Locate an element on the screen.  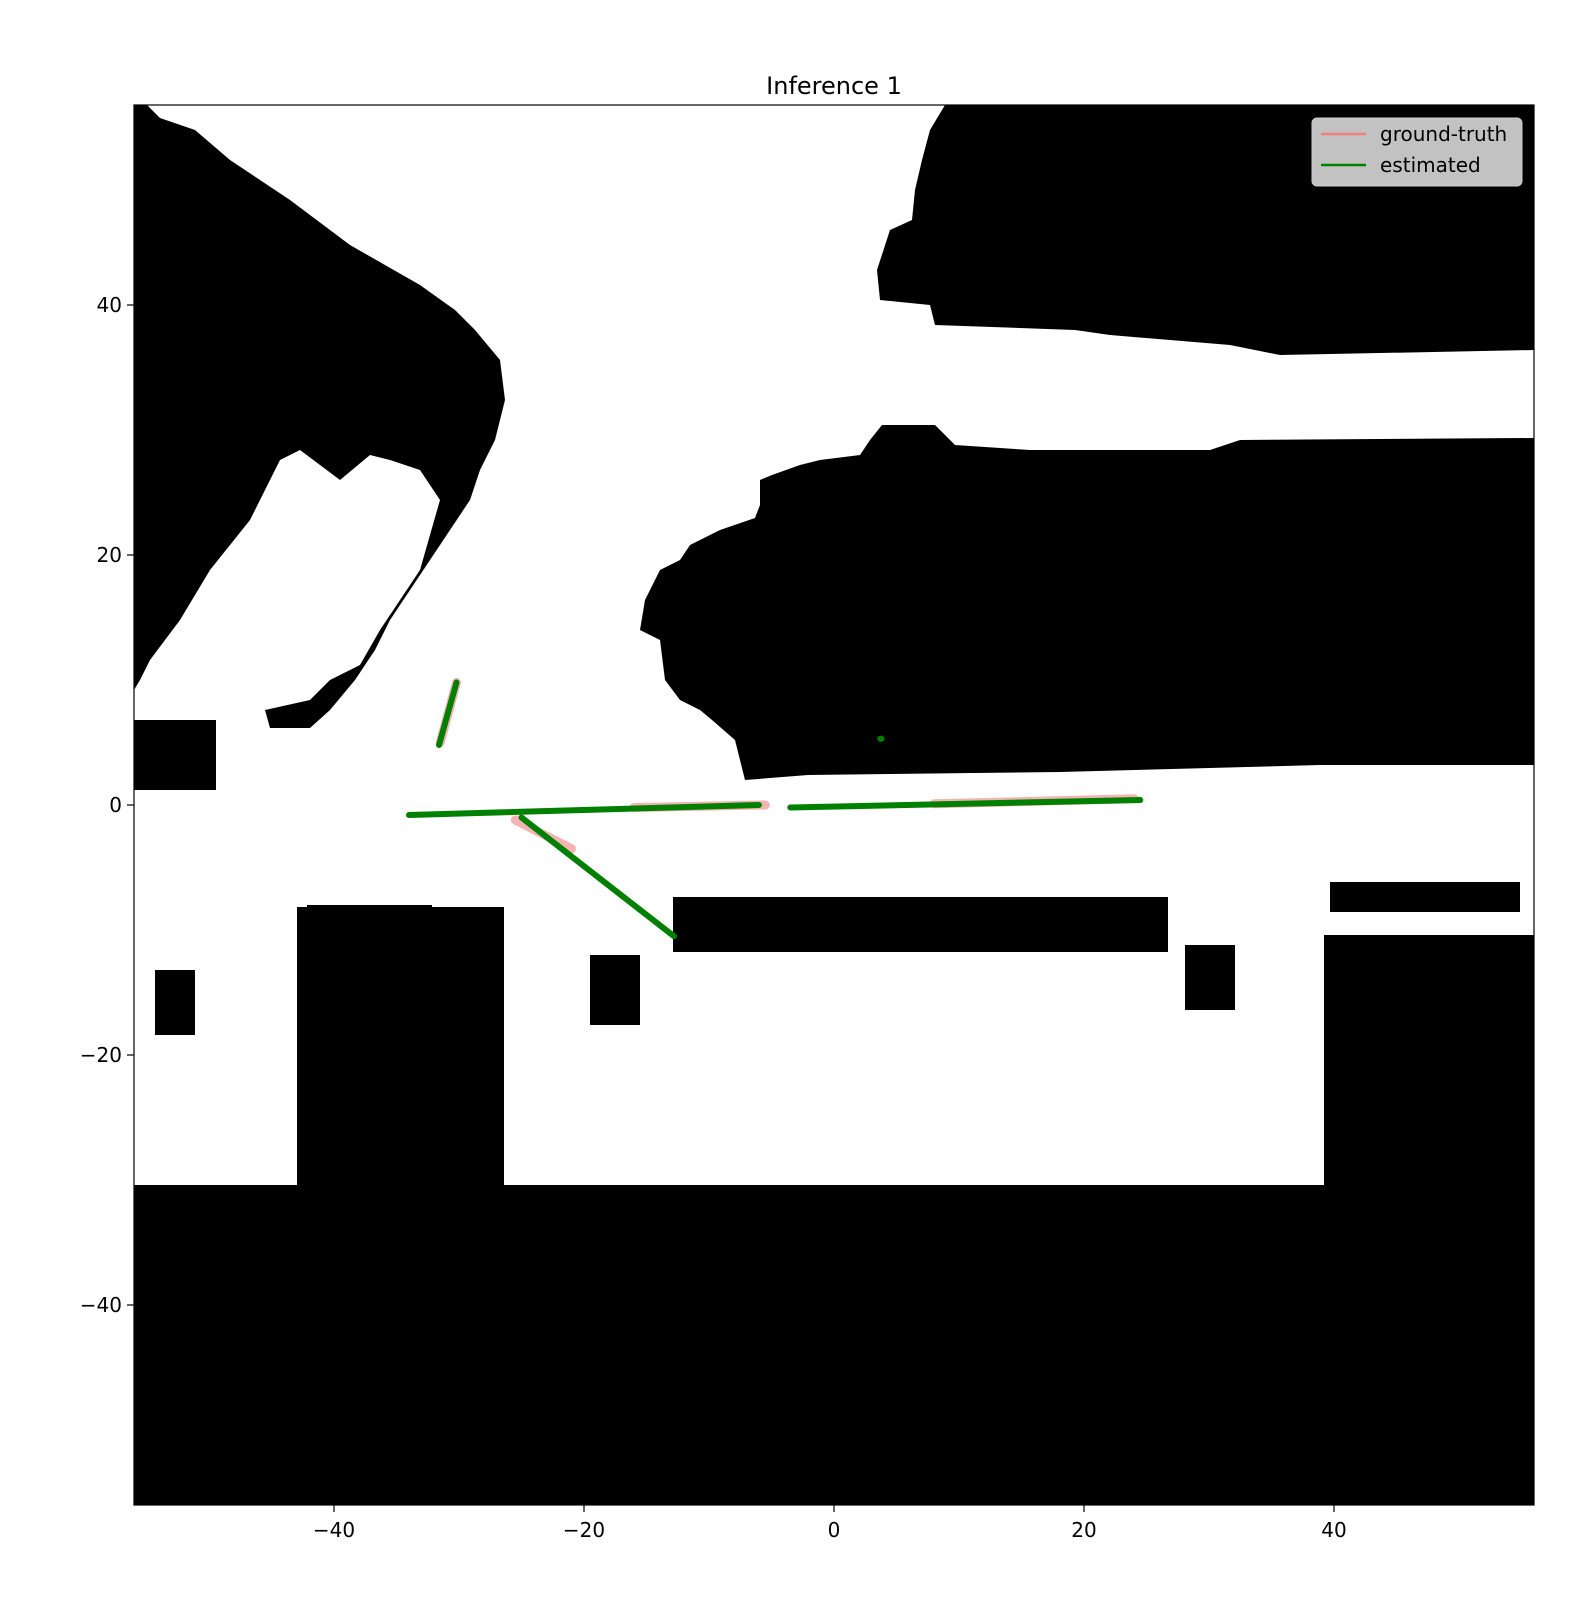
x-tick-label: 40 is located at coordinates (1333, 1530).